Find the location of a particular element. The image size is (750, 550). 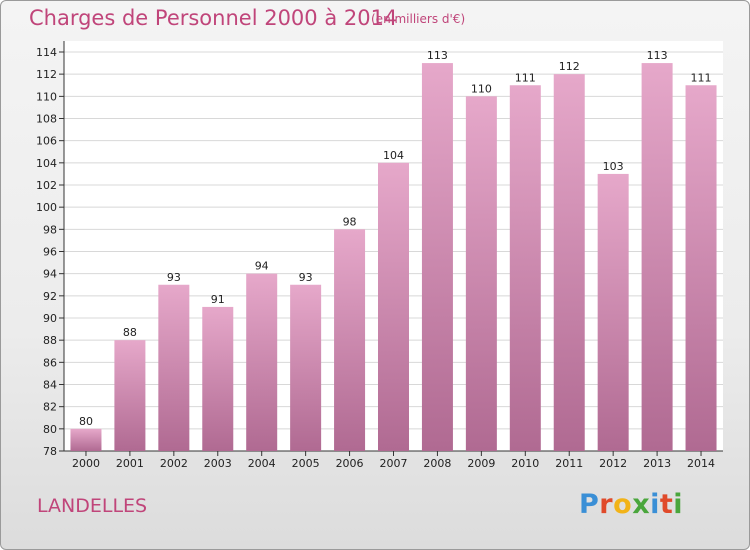

data-label: 98 is located at coordinates (350, 221).